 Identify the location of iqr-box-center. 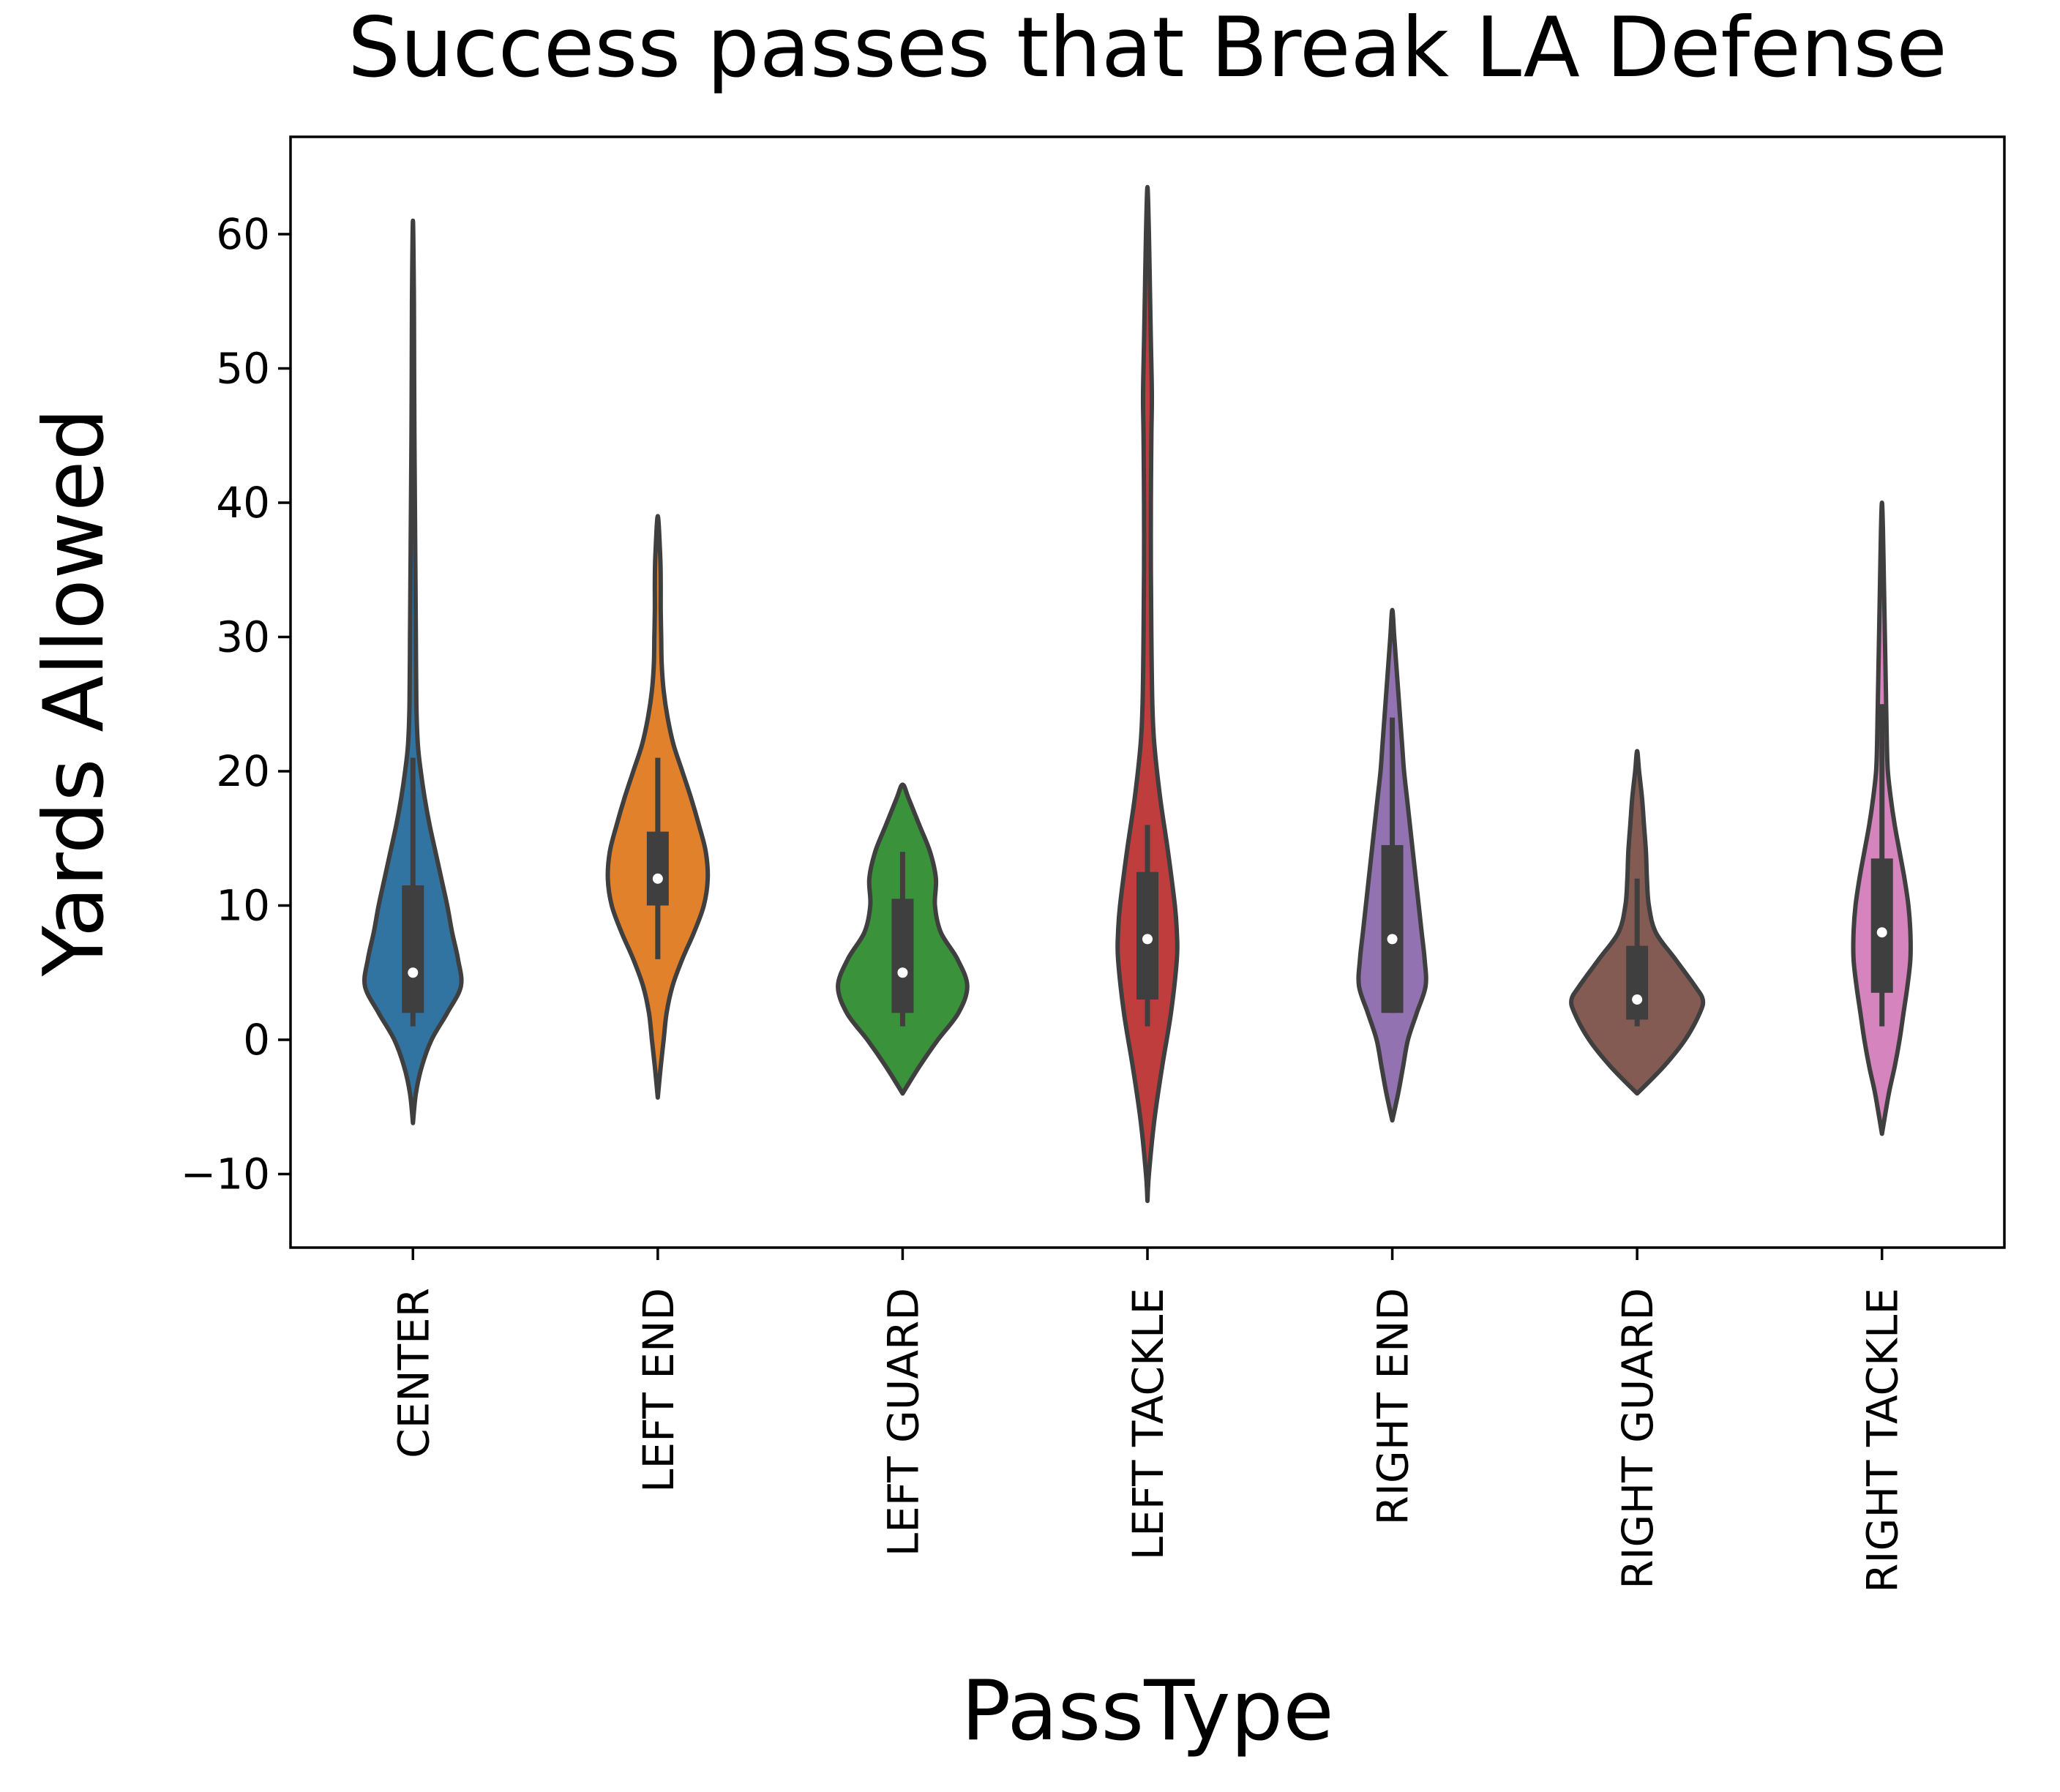
(413, 949).